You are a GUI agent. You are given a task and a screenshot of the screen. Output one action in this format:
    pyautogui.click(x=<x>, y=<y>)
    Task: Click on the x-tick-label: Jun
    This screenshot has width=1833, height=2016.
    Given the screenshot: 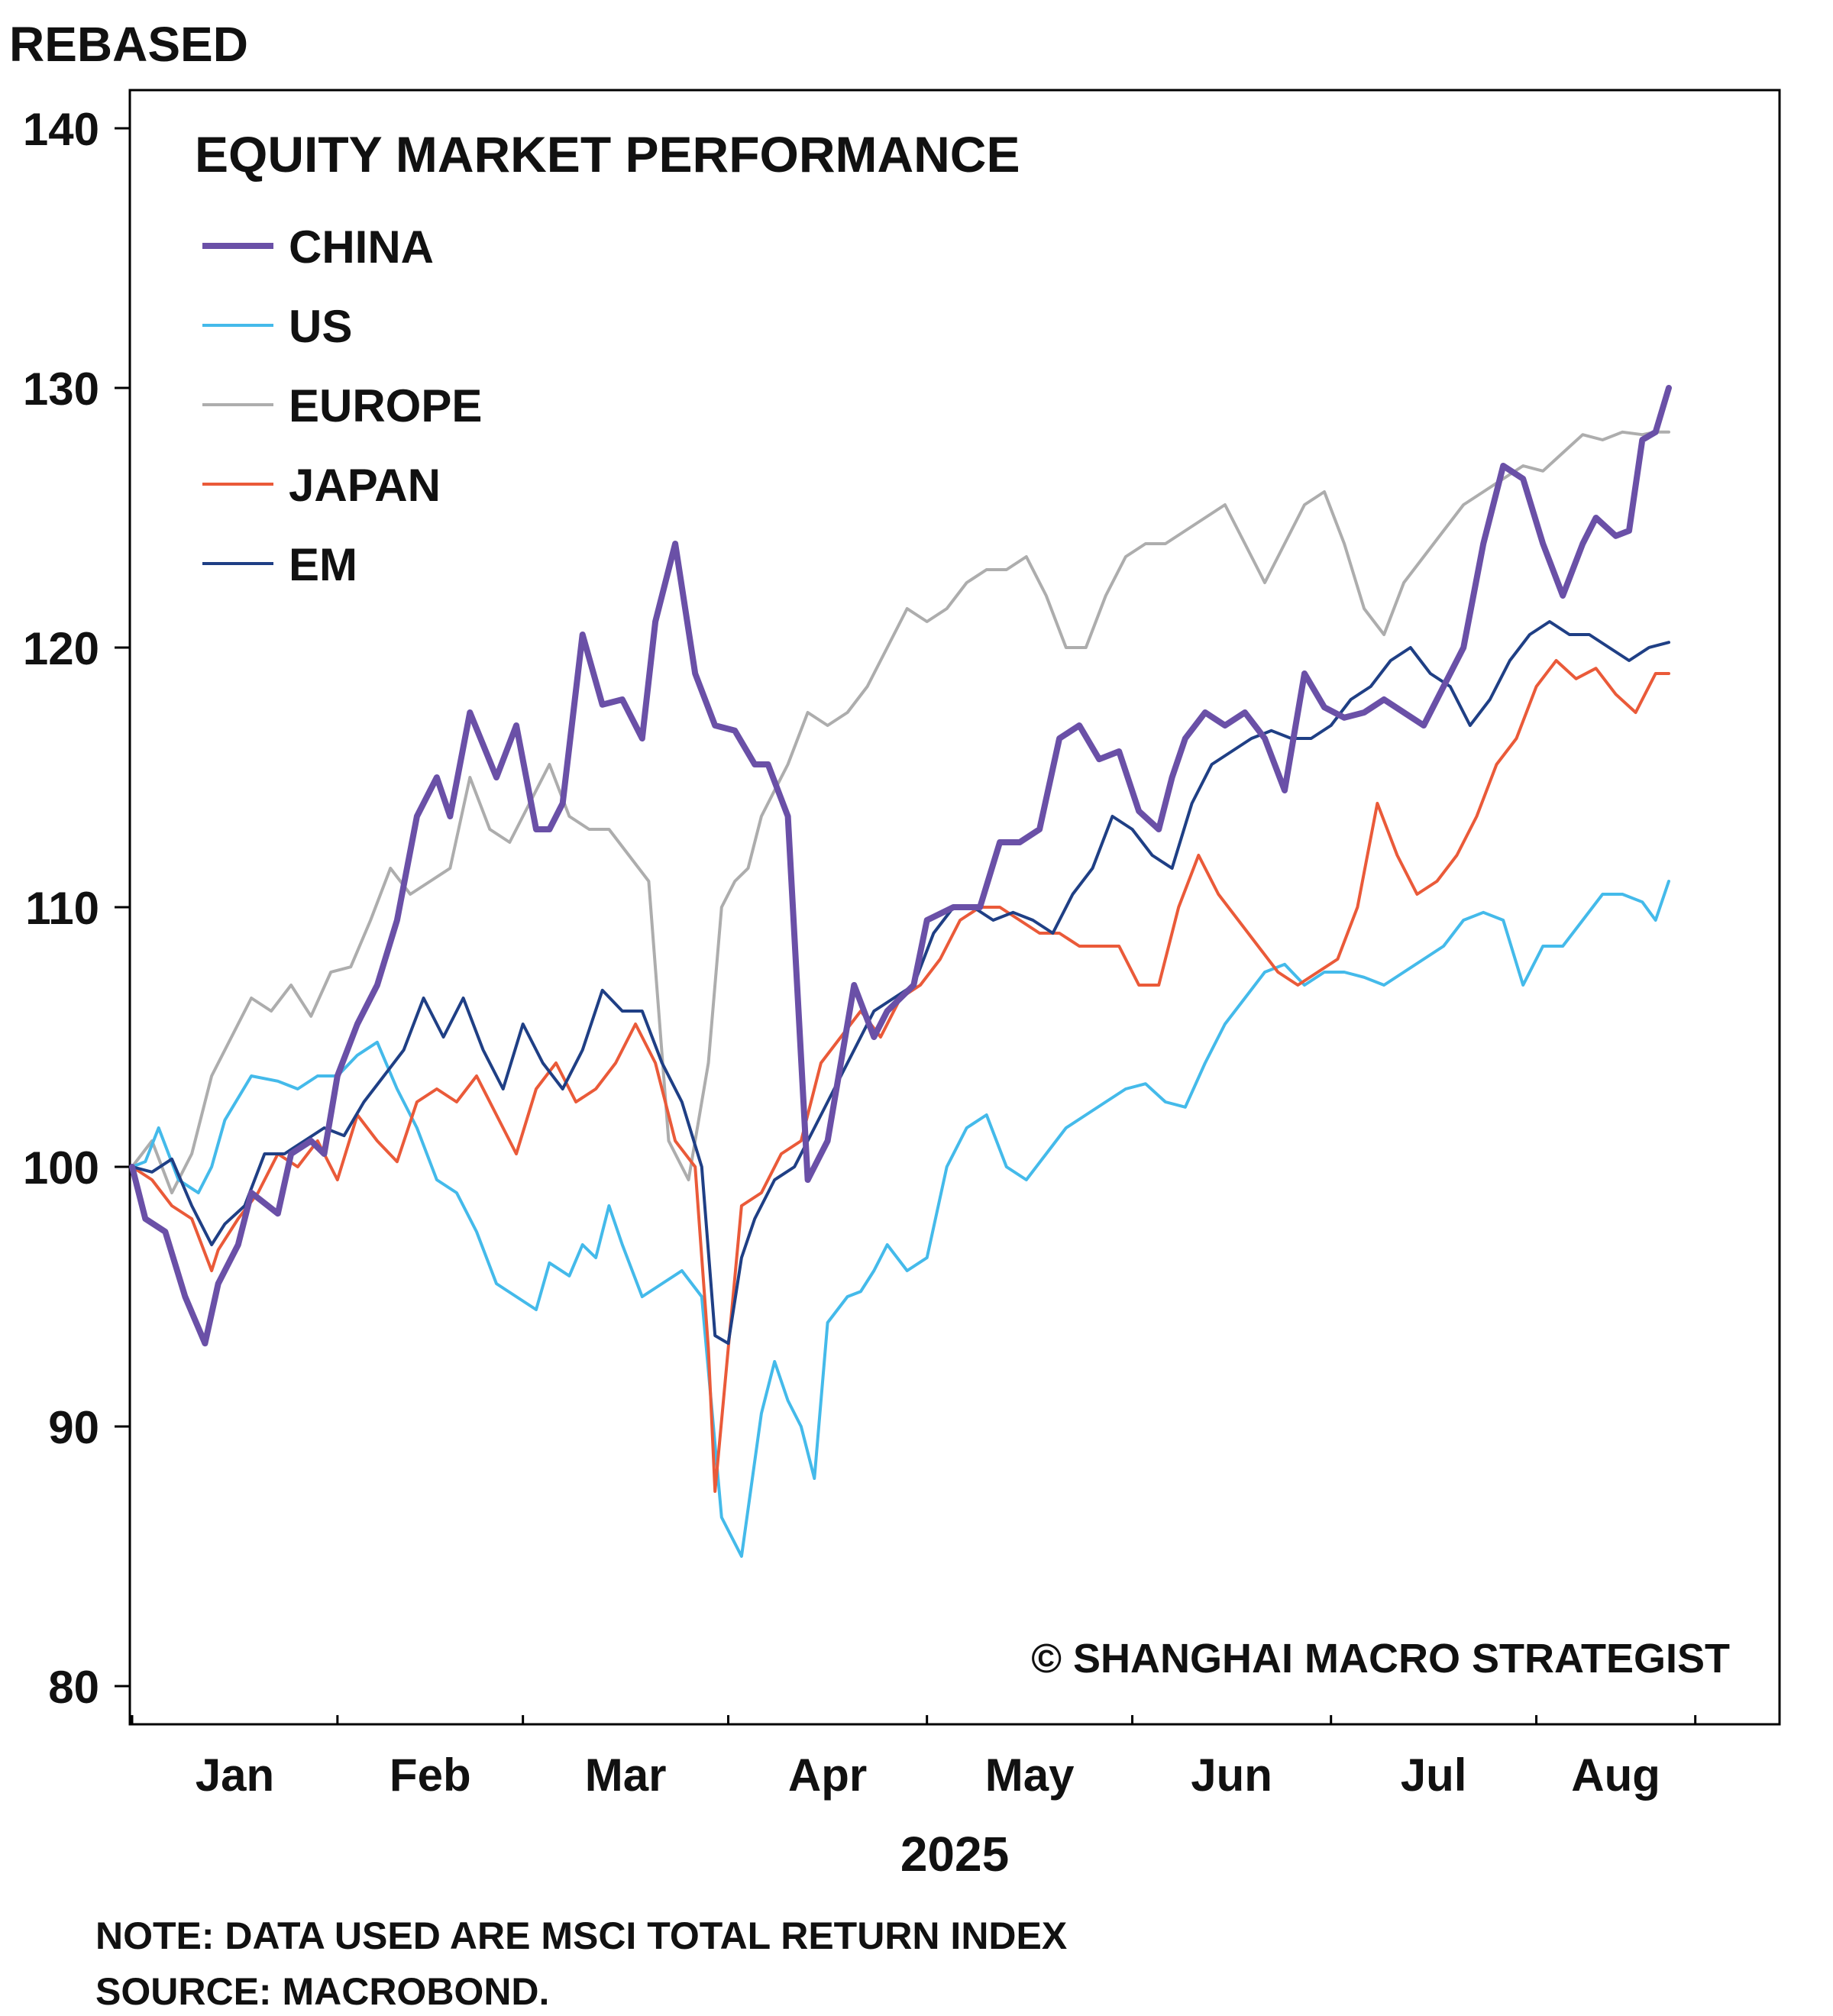 What is the action you would take?
    pyautogui.click(x=1232, y=1775)
    